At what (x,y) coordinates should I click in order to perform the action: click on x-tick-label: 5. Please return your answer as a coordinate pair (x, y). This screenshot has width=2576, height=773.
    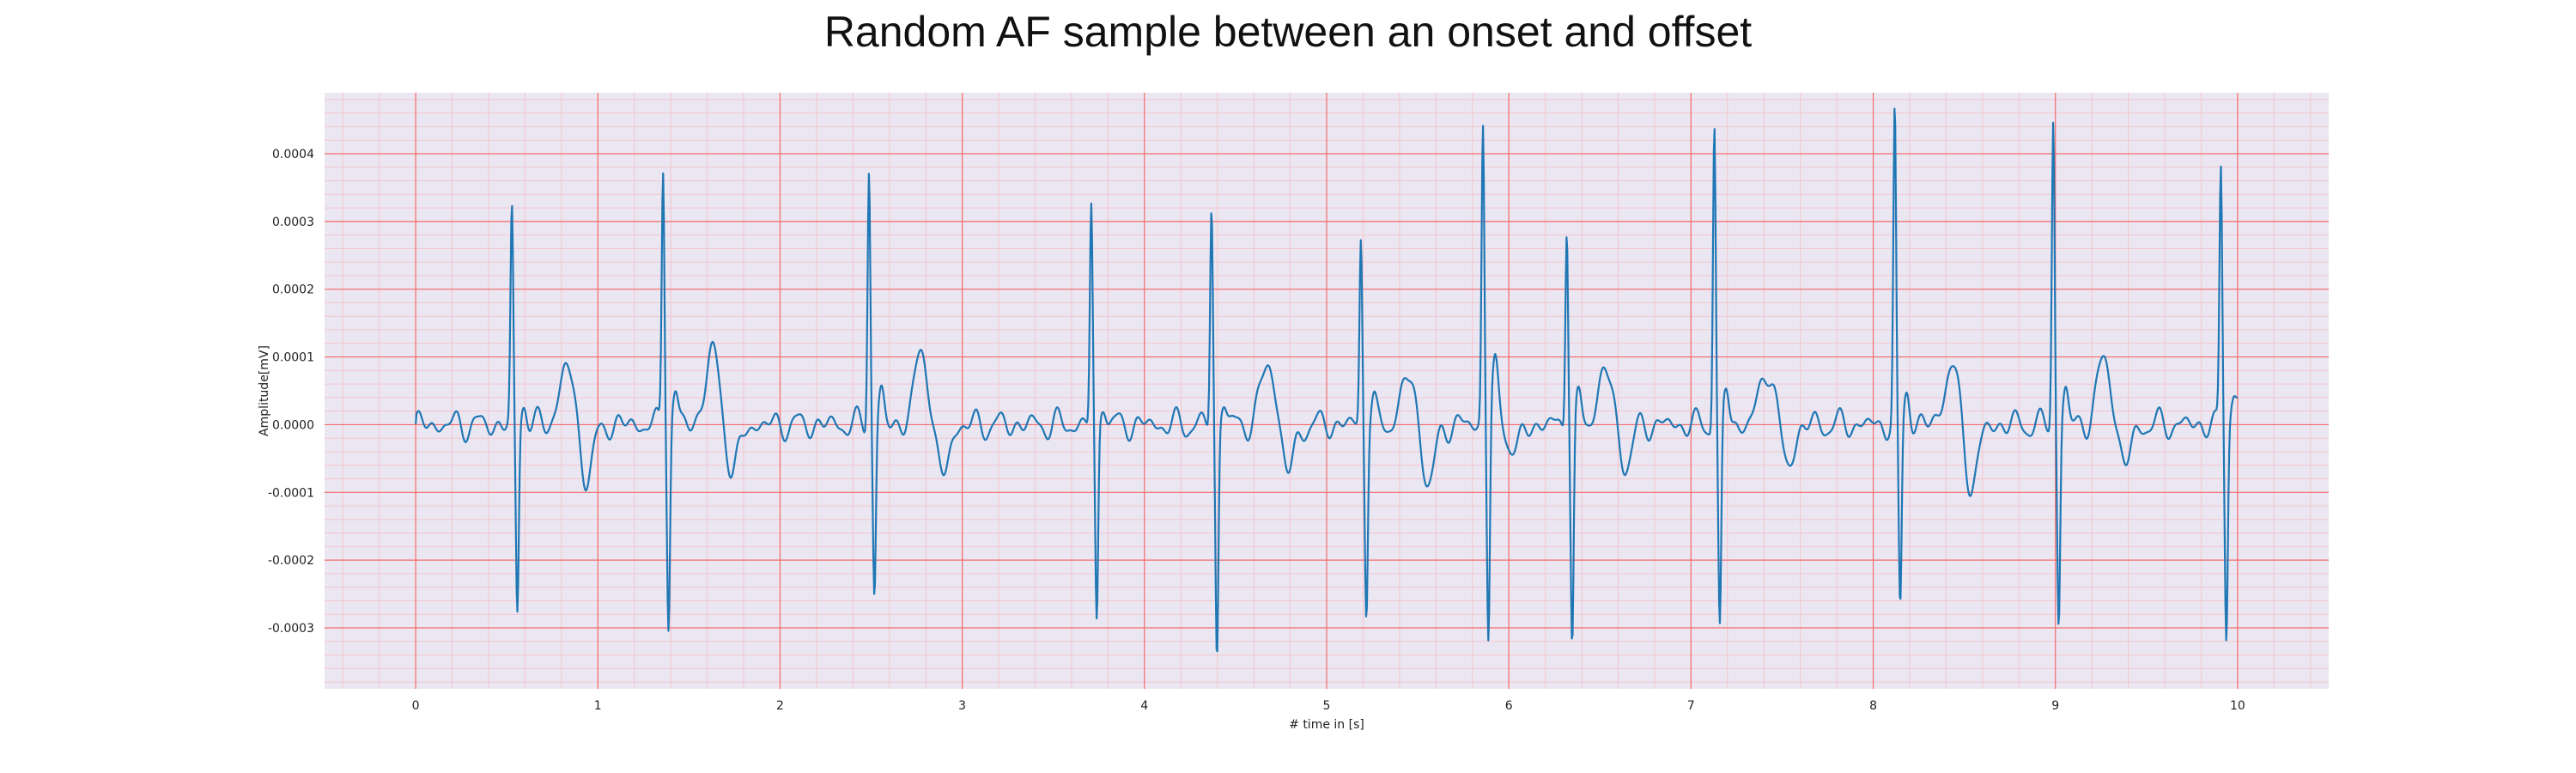
    Looking at the image, I should click on (1327, 706).